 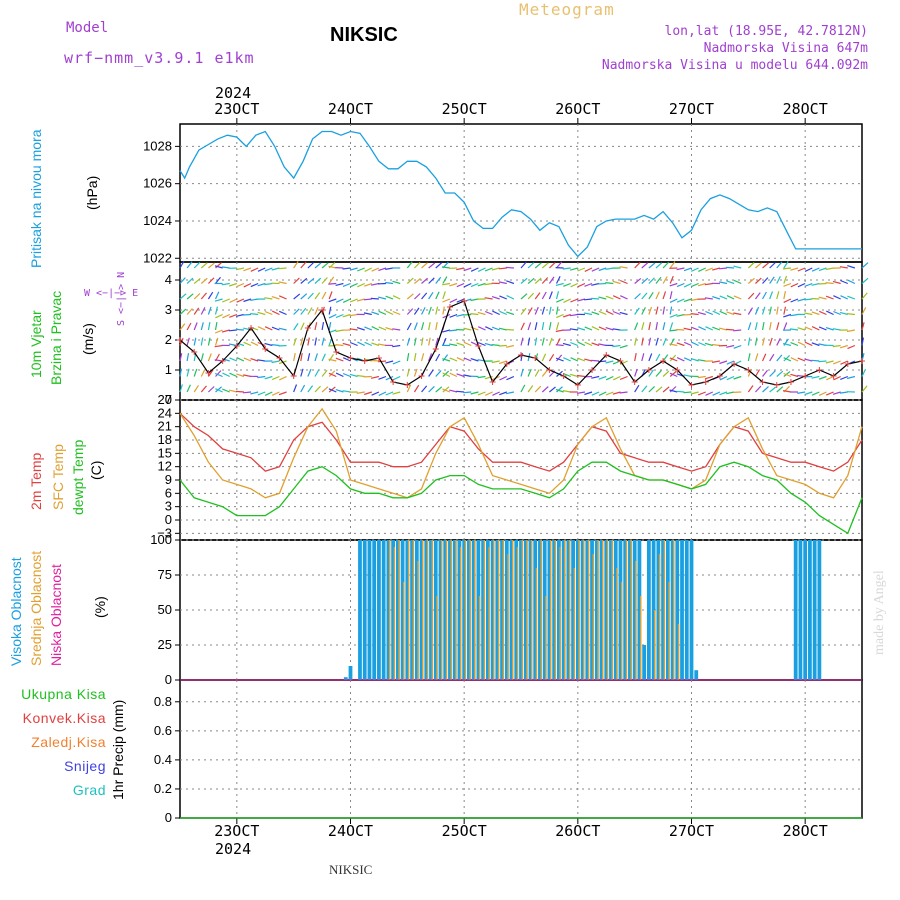 What do you see at coordinates (464, 109) in the screenshot?
I see `day-label: 25OCT` at bounding box center [464, 109].